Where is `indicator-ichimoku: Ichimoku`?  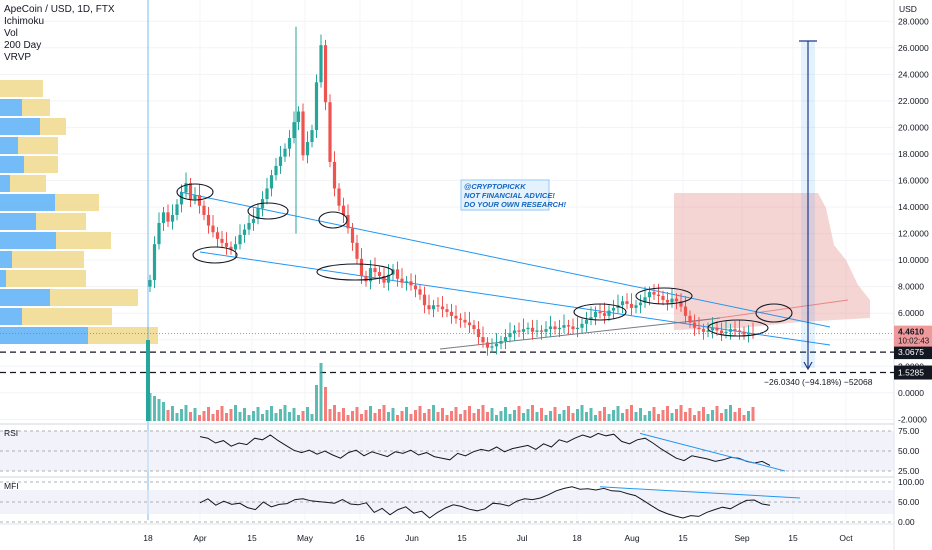
indicator-ichimoku: Ichimoku is located at coordinates (24, 21).